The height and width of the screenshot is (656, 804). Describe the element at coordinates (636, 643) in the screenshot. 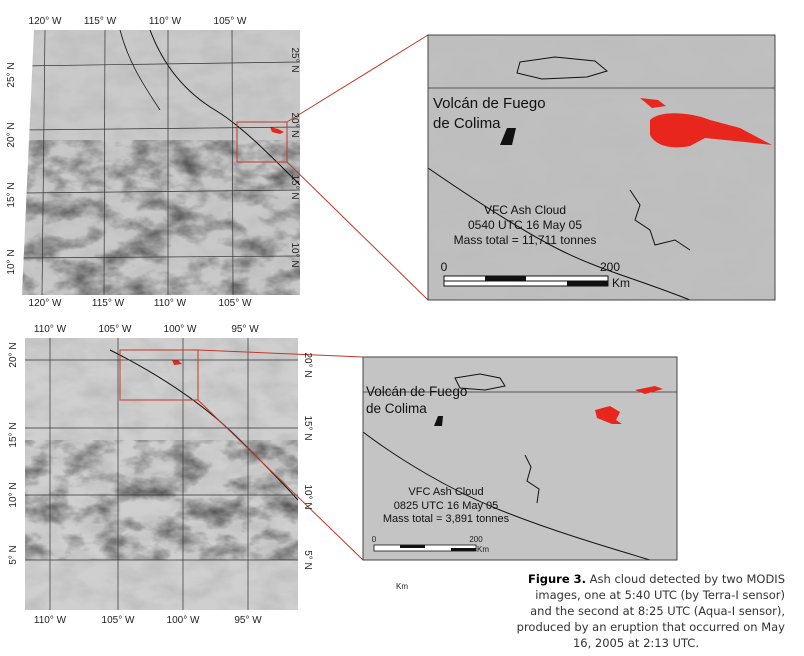

I see `caption-line: 16, 2005 at 2:13 UTC.` at that location.